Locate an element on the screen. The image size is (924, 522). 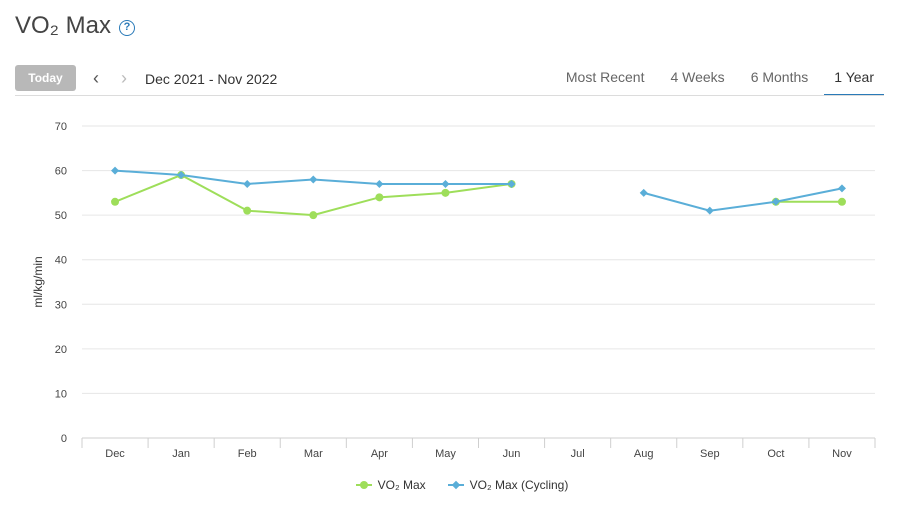
x-tick-label: Nov is located at coordinates (842, 454).